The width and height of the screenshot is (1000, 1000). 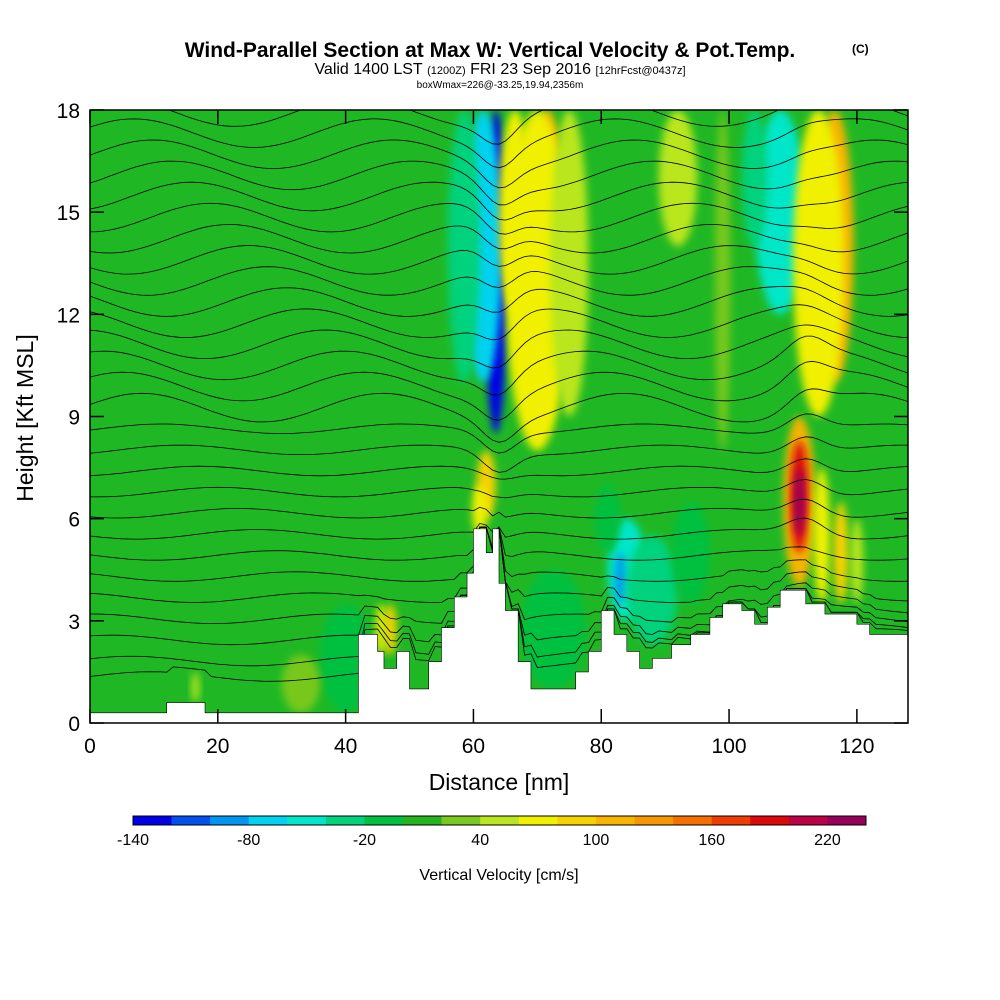 I want to click on y-tick-label-5: 15, so click(x=68, y=213).